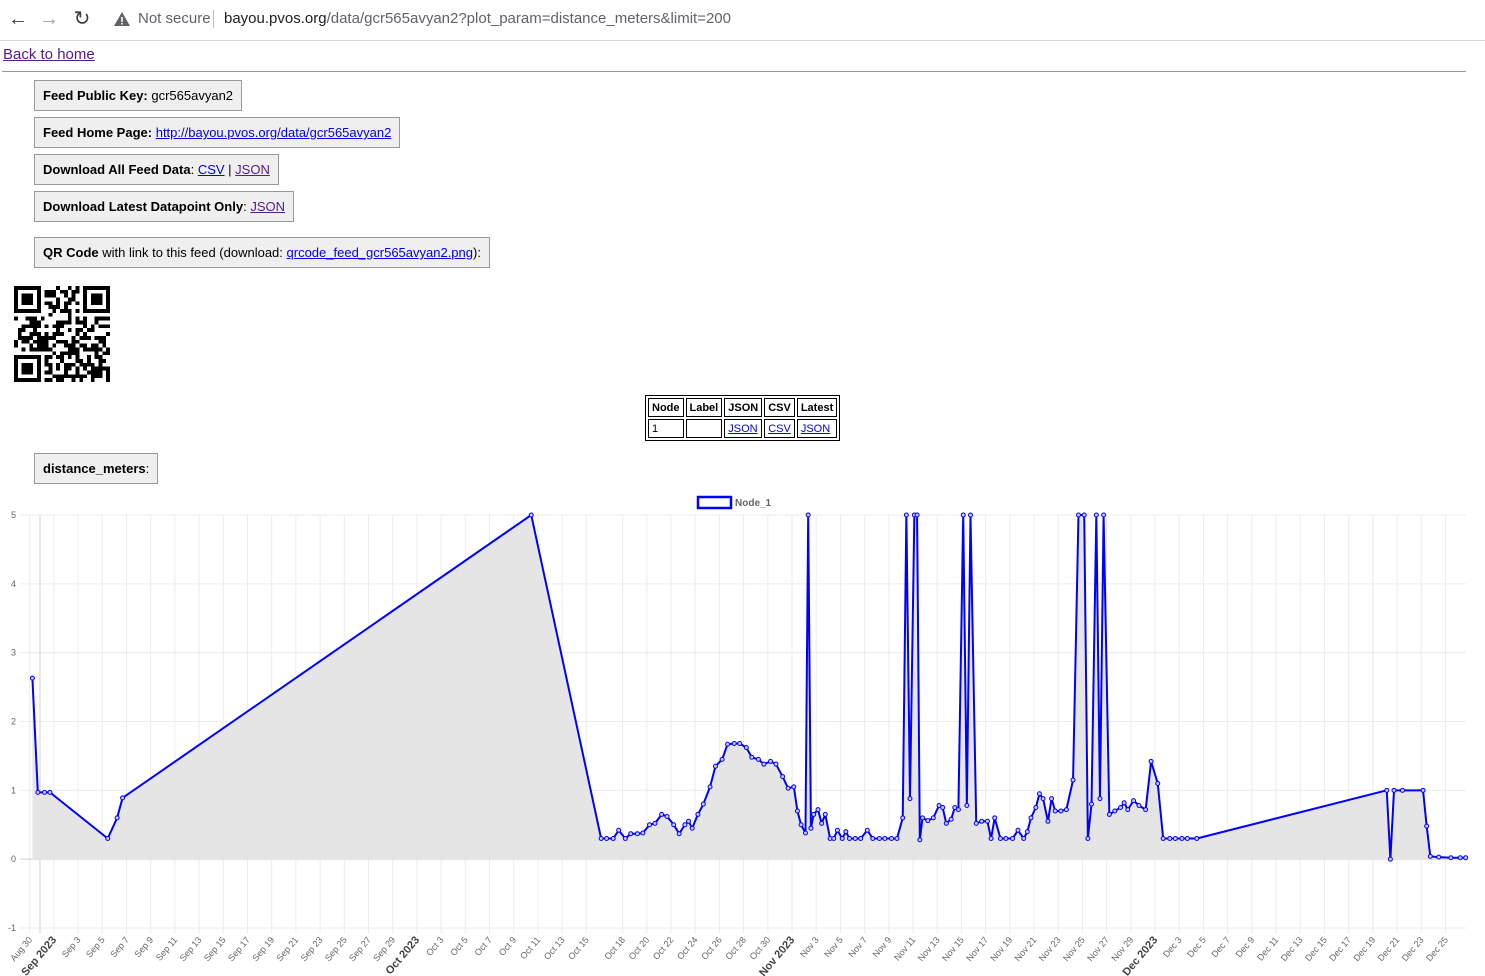  I want to click on security-label: Not secure, so click(174, 18).